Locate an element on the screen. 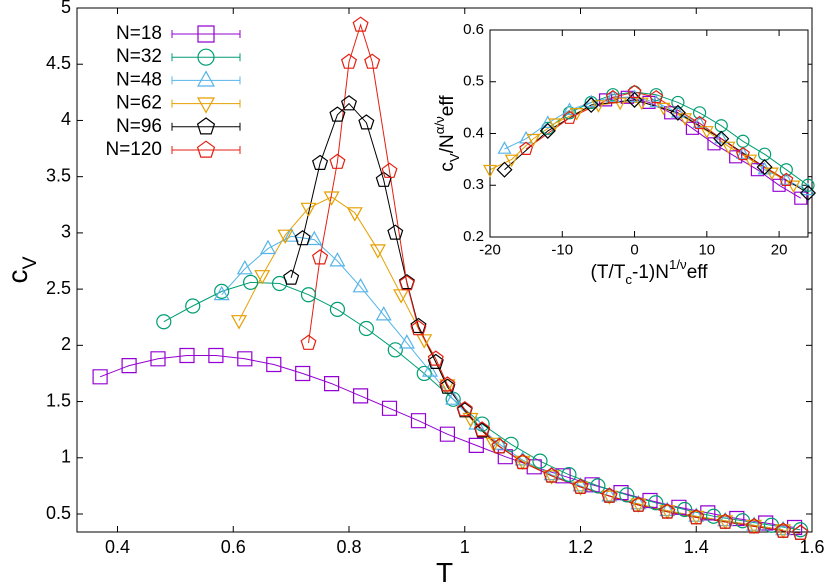 Image resolution: width=830 pixels, height=585 pixels. y-tick-label: 3.5 is located at coordinates (58, 175).